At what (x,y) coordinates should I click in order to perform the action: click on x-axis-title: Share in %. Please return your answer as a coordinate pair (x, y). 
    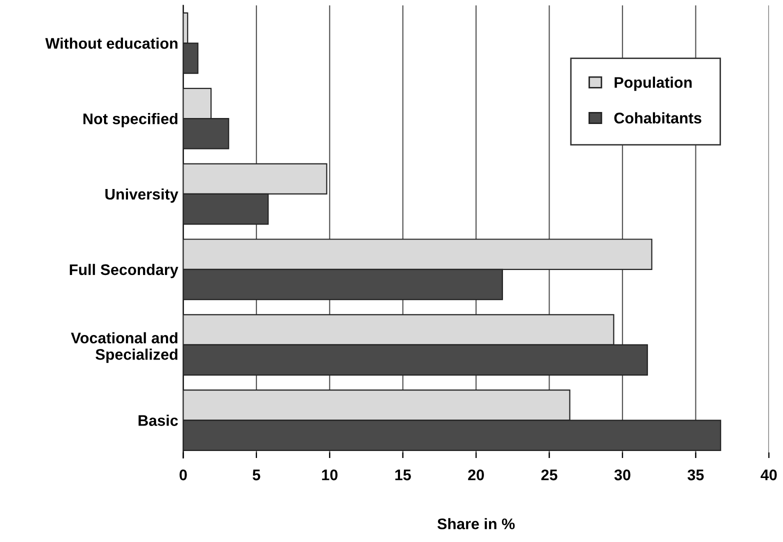
    Looking at the image, I should click on (476, 524).